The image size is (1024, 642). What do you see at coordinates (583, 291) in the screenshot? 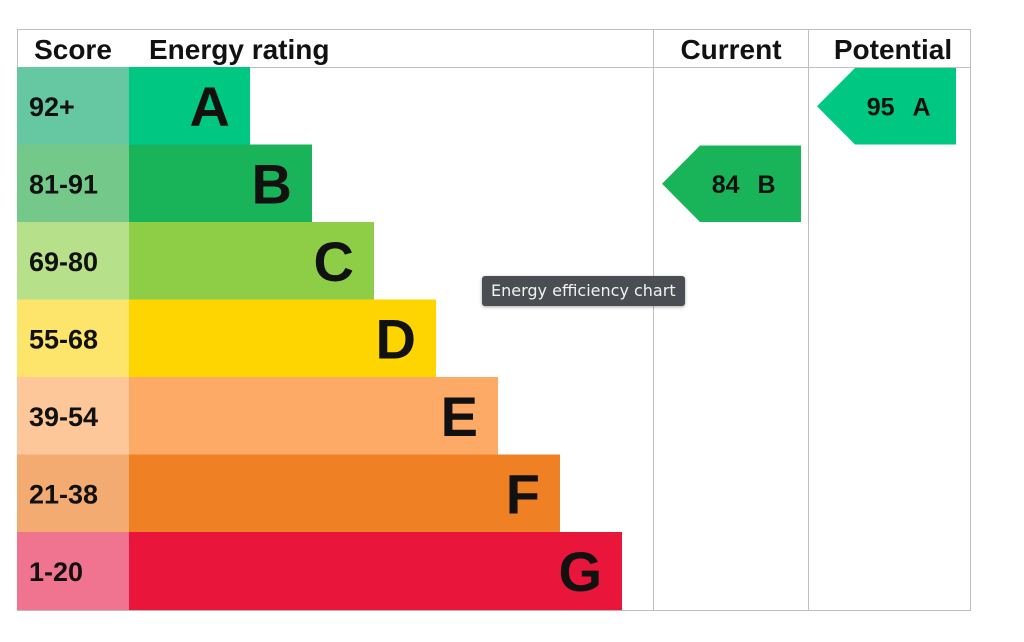
I see `chart-tooltip: Energy efficiency chart` at bounding box center [583, 291].